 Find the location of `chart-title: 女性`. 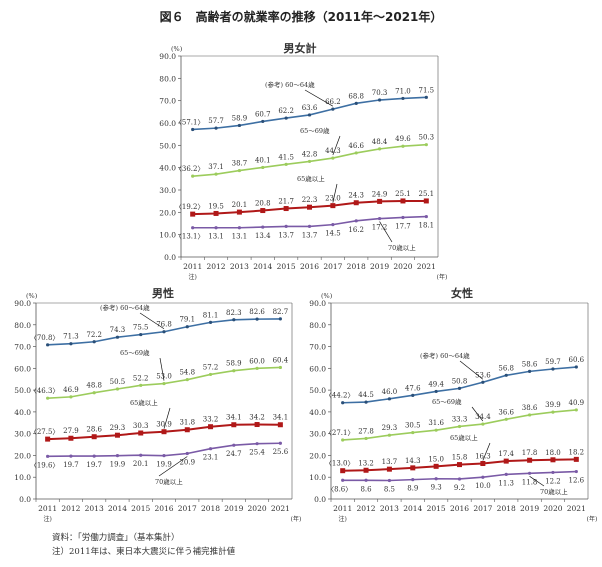

chart-title: 女性 is located at coordinates (462, 293).